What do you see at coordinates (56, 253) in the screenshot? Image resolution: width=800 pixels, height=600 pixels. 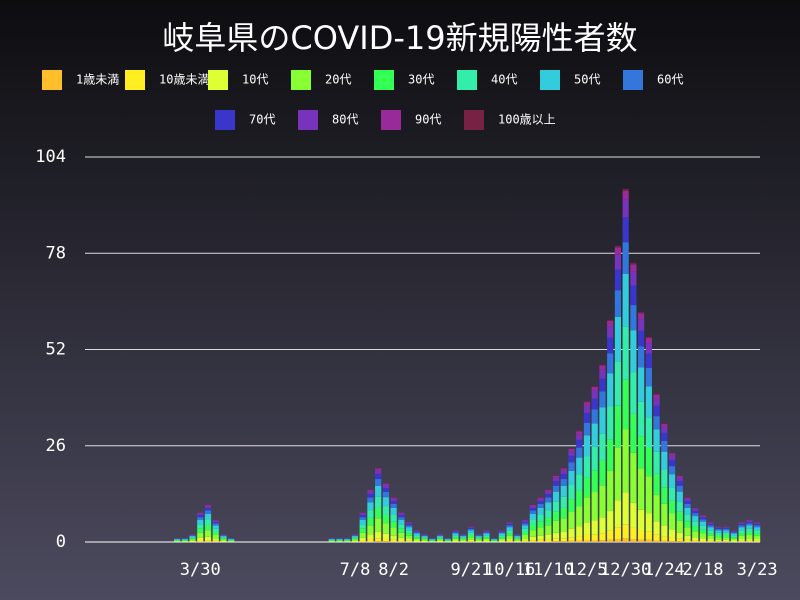 I see `y-tick-label: 78` at bounding box center [56, 253].